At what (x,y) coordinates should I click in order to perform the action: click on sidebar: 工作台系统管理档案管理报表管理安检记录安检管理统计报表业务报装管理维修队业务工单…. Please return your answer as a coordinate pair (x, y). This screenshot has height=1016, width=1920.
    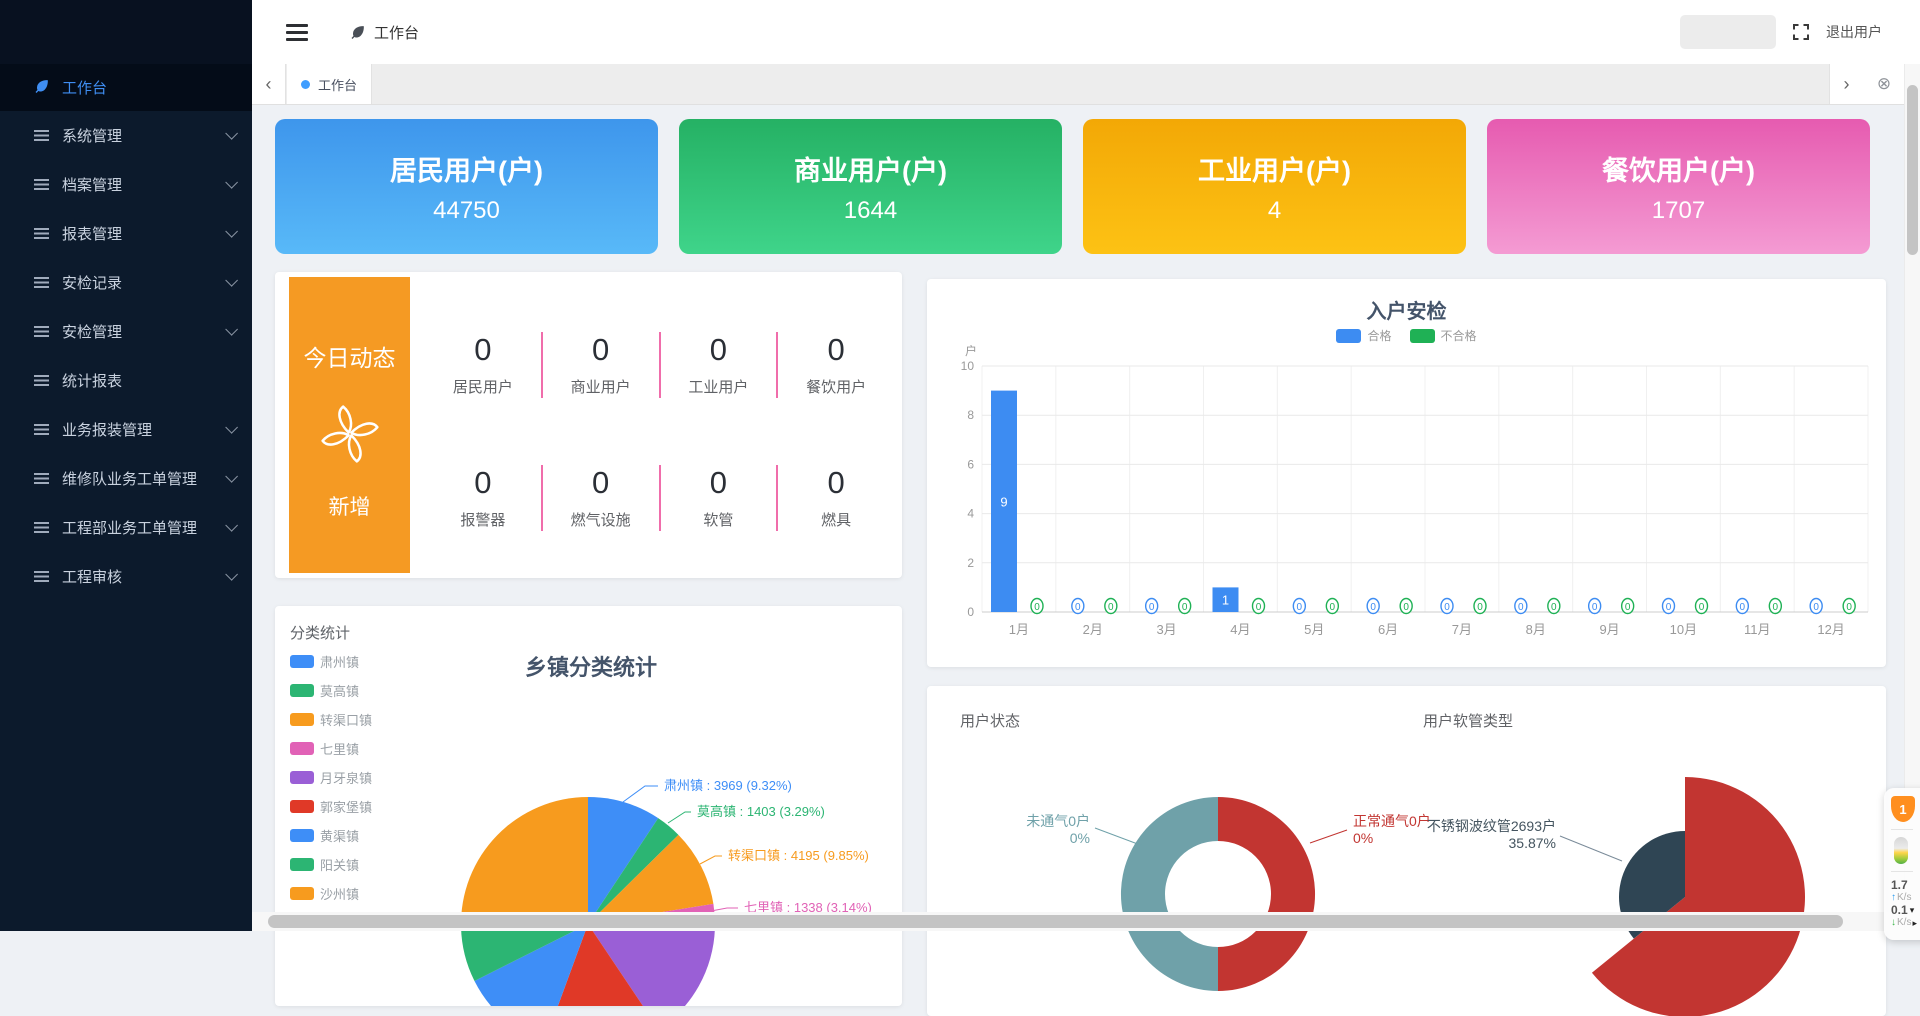
    Looking at the image, I should click on (126, 465).